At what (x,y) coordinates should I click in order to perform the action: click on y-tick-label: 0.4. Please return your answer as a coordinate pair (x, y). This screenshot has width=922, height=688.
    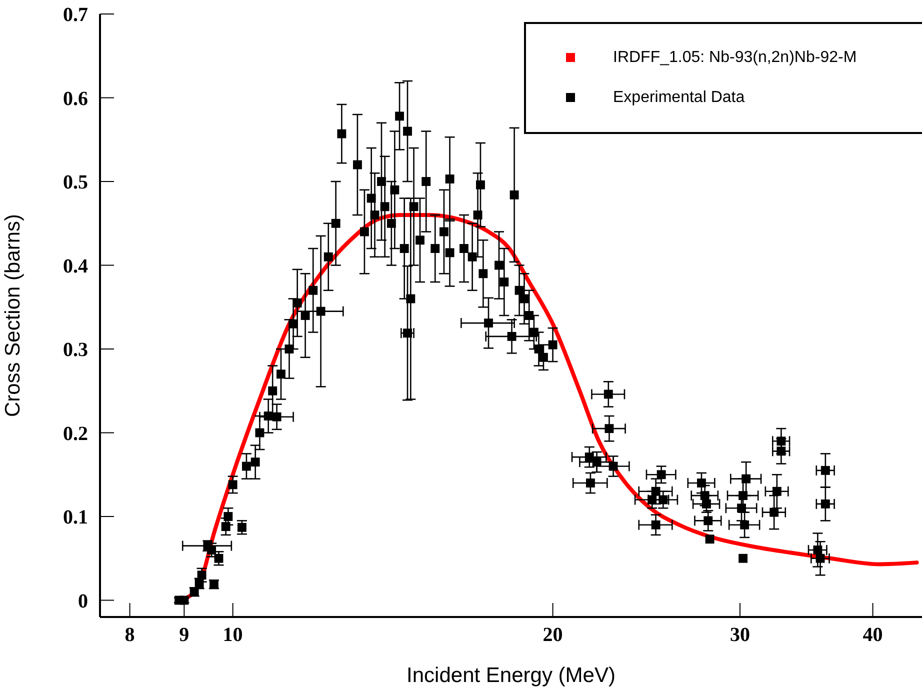
    Looking at the image, I should click on (75, 266).